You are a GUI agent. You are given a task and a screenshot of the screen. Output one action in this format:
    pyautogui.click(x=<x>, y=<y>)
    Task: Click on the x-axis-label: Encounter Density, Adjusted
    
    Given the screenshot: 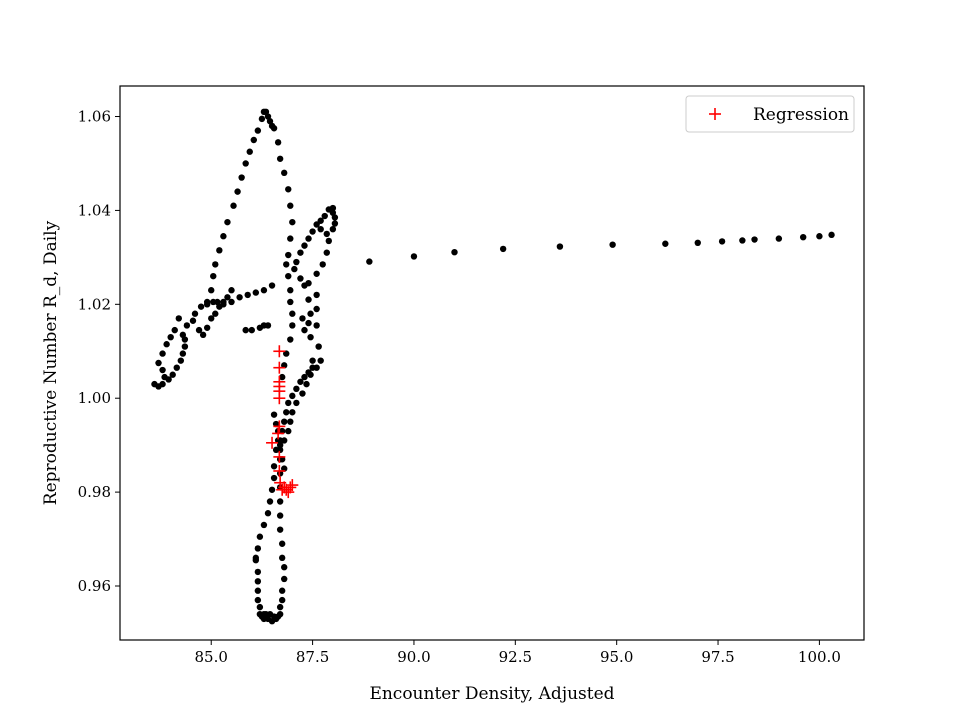 What is the action you would take?
    pyautogui.click(x=491, y=694)
    